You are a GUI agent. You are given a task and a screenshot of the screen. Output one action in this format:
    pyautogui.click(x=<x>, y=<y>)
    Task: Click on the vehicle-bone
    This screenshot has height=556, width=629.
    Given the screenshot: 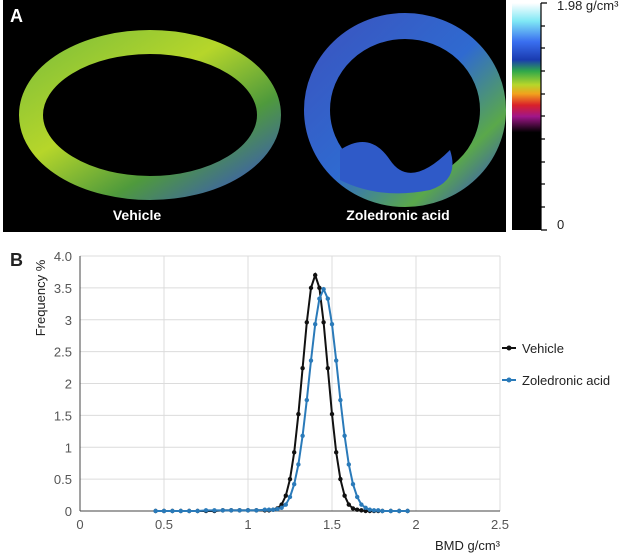 What is the action you would take?
    pyautogui.click(x=150, y=115)
    